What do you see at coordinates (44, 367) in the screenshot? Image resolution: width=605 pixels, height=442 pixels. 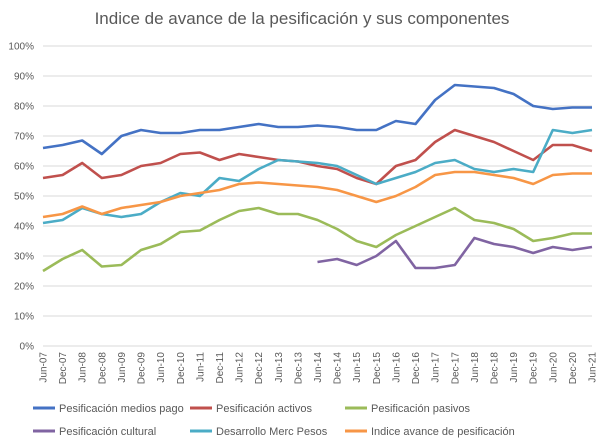 I see `x-tick-label: Jun-07` at bounding box center [44, 367].